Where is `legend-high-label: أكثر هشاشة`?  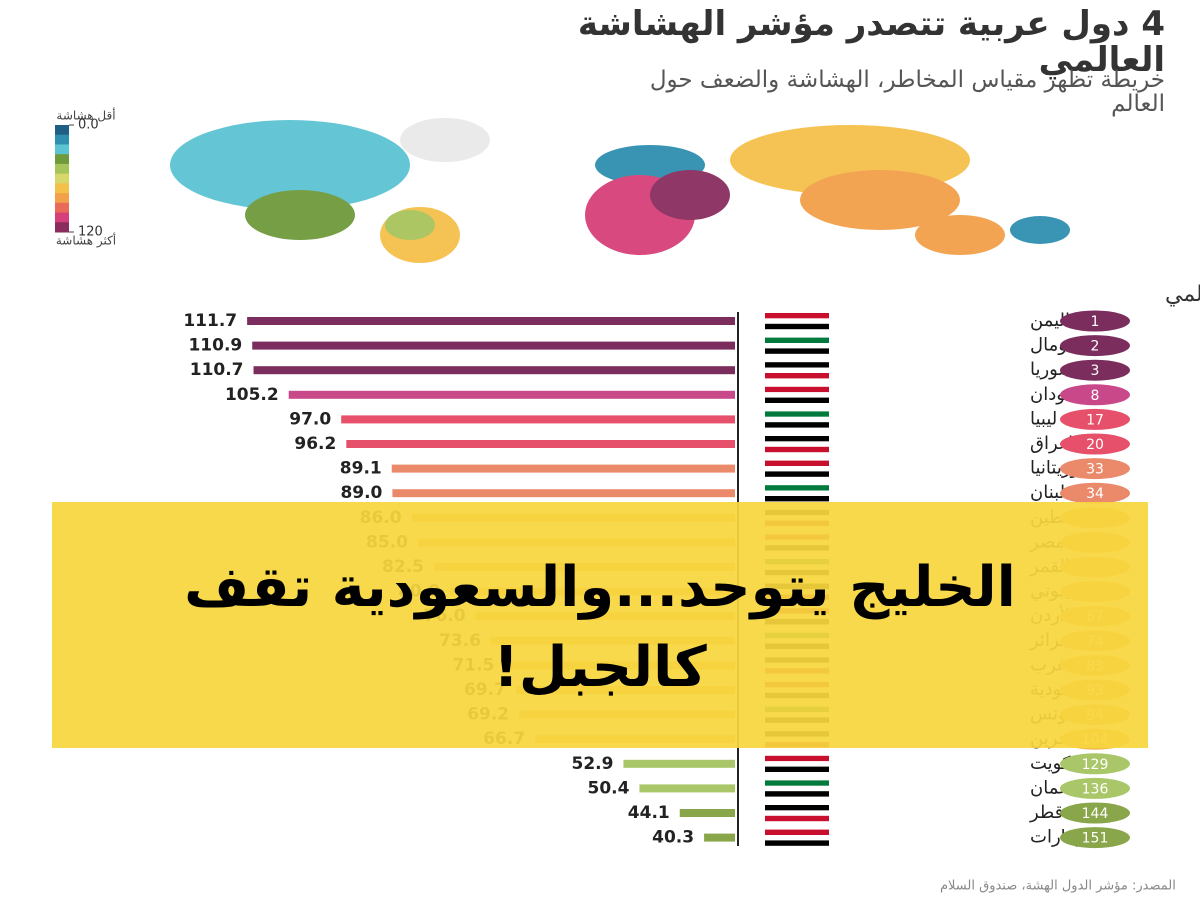 legend-high-label: أكثر هشاشة is located at coordinates (86, 241).